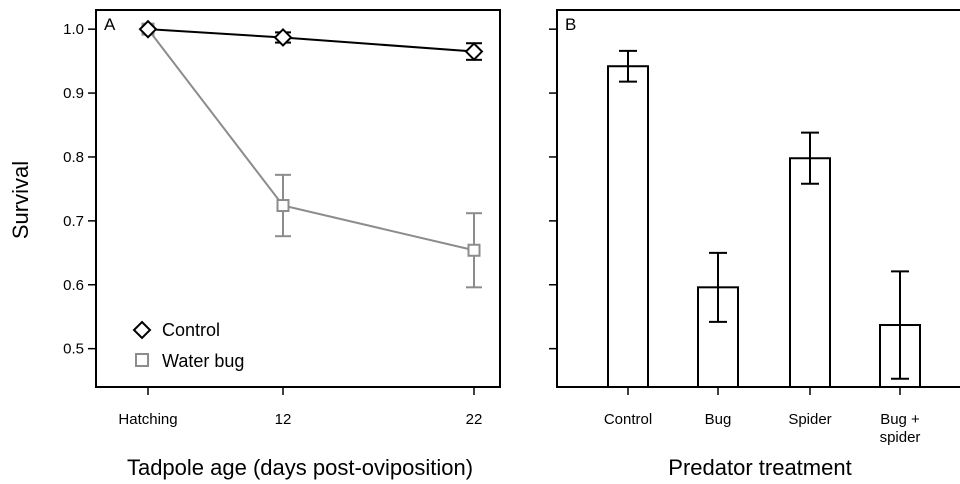 The image size is (960, 484). Describe the element at coordinates (628, 419) in the screenshot. I see `x-tick-label-control: Control` at that location.